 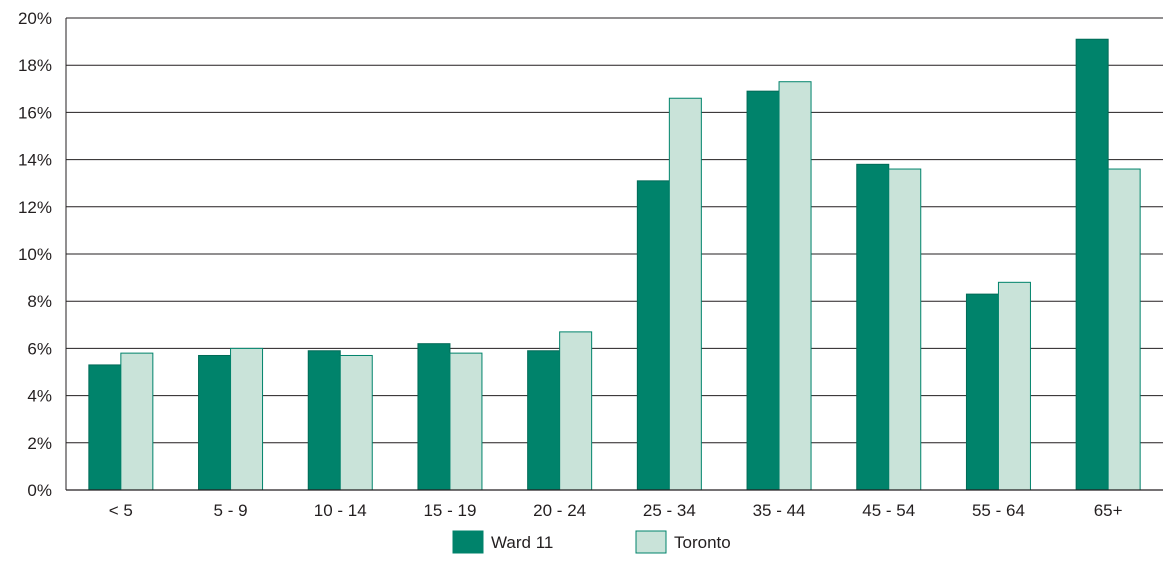 What do you see at coordinates (39, 490) in the screenshot?
I see `y-tick-label: 0%` at bounding box center [39, 490].